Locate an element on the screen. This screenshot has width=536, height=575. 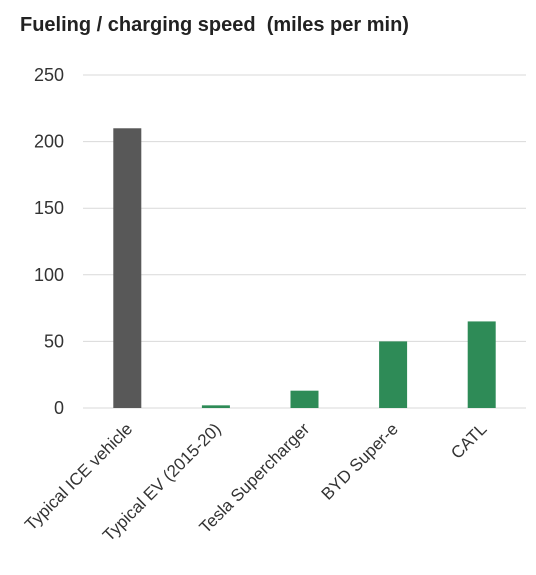
y-tick-label: 0 is located at coordinates (59, 408).